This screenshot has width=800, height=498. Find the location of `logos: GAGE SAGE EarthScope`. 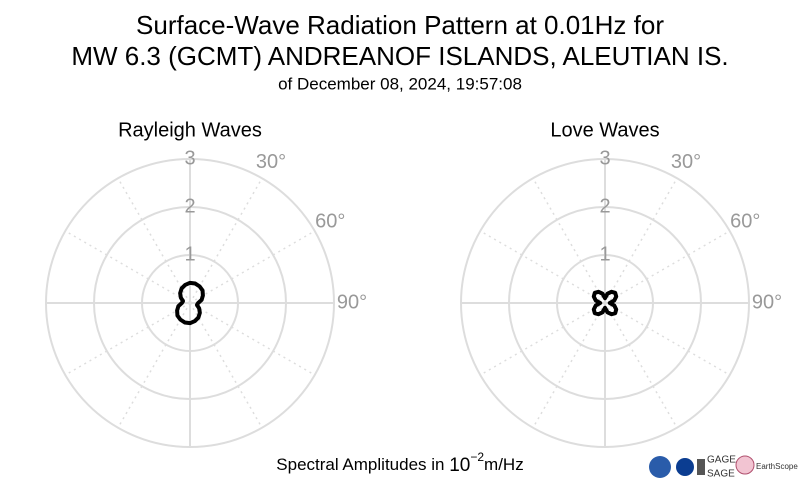

logos: GAGE SAGE EarthScope is located at coordinates (723, 467).